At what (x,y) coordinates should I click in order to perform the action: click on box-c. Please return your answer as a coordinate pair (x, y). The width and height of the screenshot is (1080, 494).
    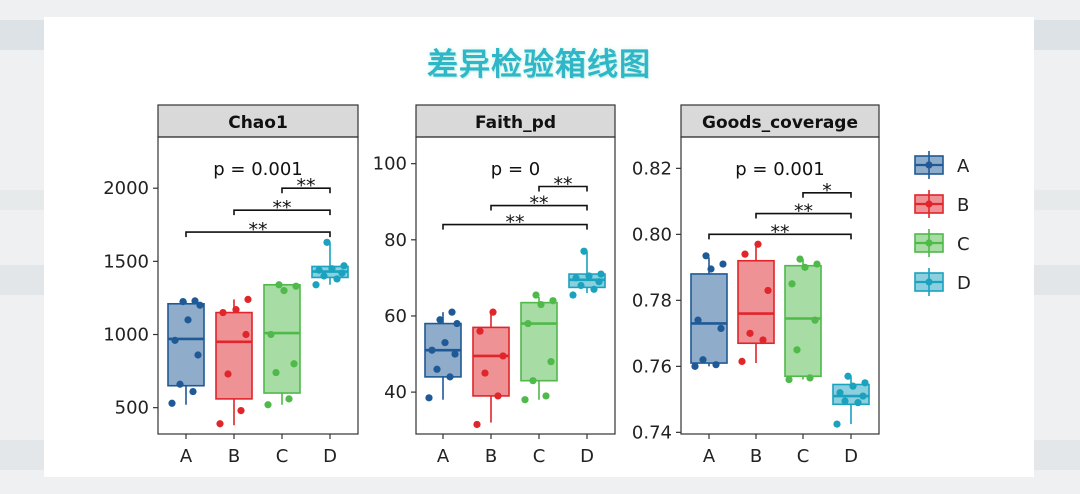
    Looking at the image, I should click on (282, 344).